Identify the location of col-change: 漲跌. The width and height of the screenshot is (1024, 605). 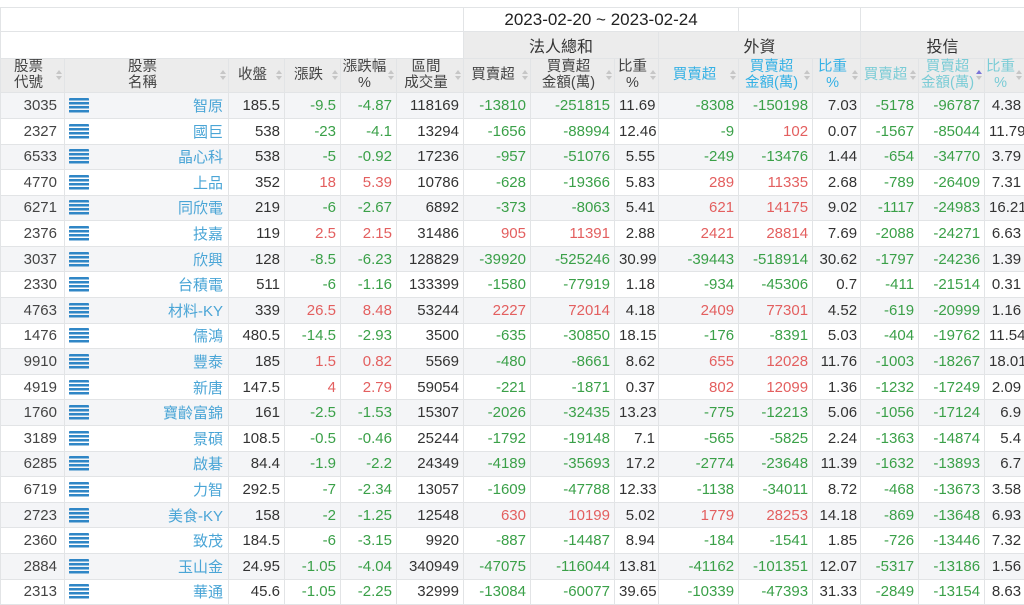
(313, 76).